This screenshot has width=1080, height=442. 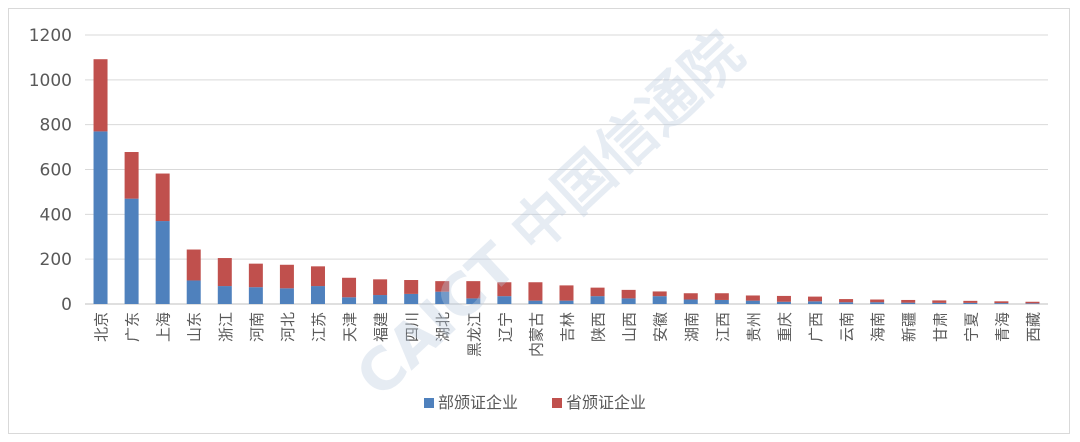 What do you see at coordinates (535, 402) in the screenshot?
I see `legend: 部颁证企业 省颁证企业` at bounding box center [535, 402].